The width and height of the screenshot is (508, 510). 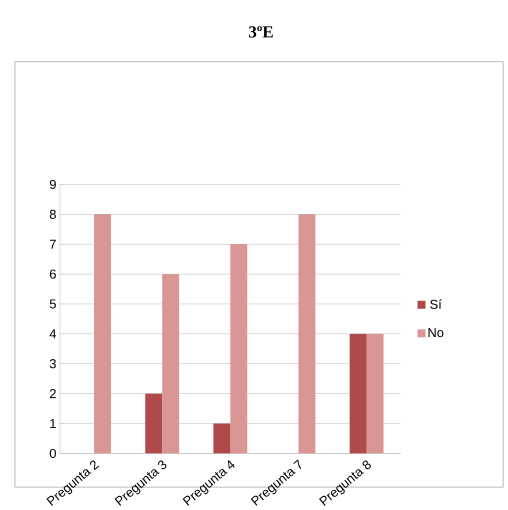 What do you see at coordinates (53, 333) in the screenshot?
I see `y-tick-label: 4` at bounding box center [53, 333].